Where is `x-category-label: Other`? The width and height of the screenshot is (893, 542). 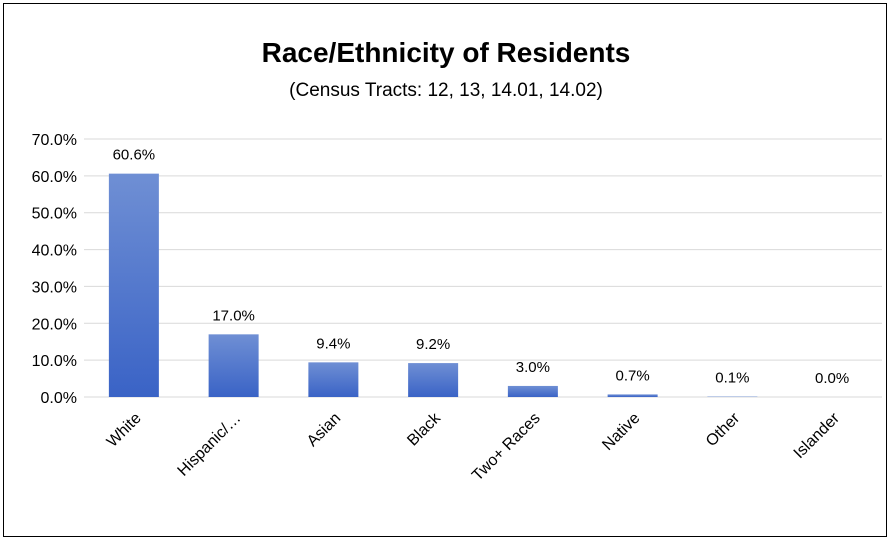
x-category-label: Other is located at coordinates (723, 429).